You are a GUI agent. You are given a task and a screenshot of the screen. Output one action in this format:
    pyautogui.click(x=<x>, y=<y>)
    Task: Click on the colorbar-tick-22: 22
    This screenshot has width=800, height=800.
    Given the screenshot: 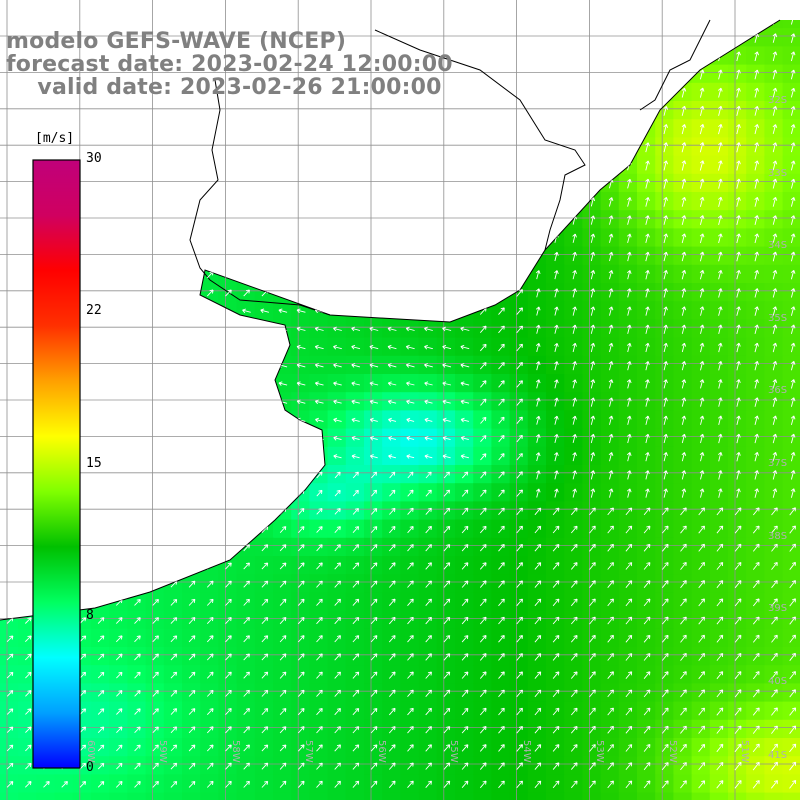 What is the action you would take?
    pyautogui.click(x=94, y=310)
    